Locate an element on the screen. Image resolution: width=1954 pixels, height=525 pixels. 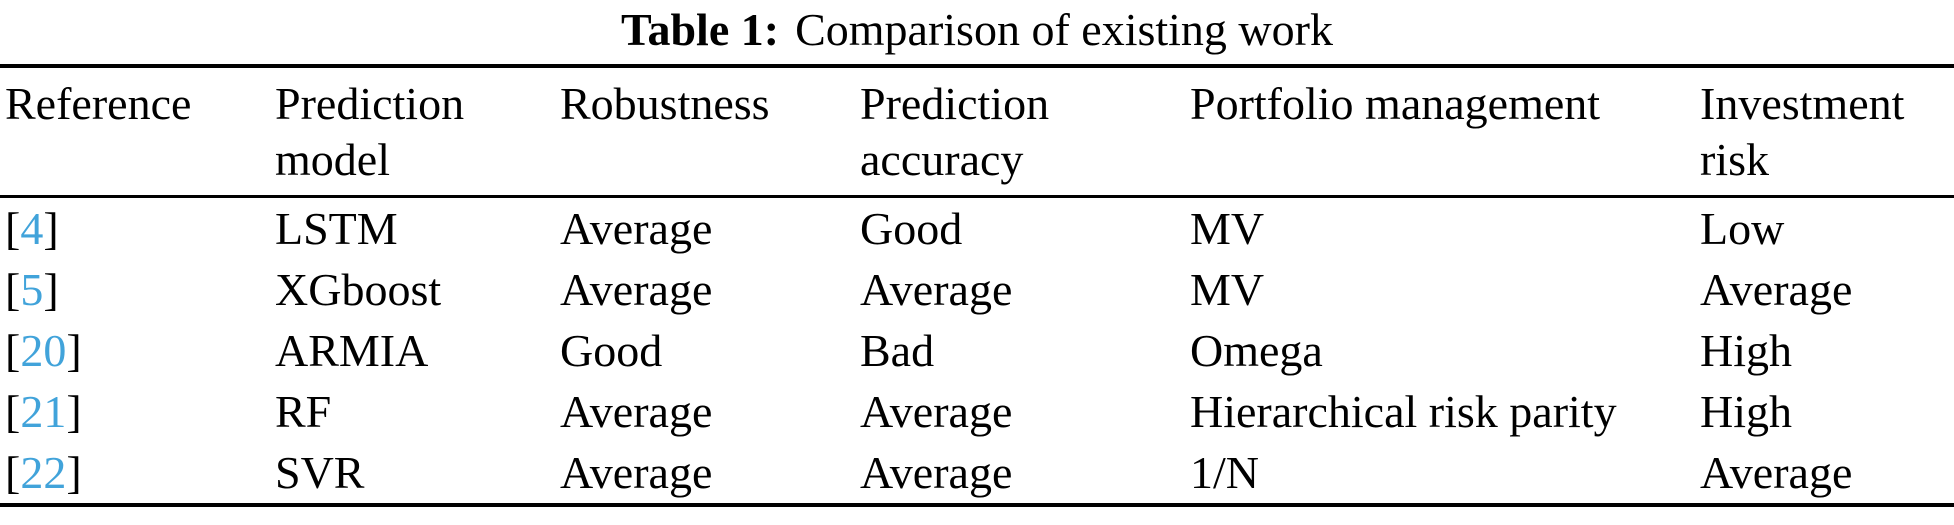
citation-link: 22 is located at coordinates (43, 472).